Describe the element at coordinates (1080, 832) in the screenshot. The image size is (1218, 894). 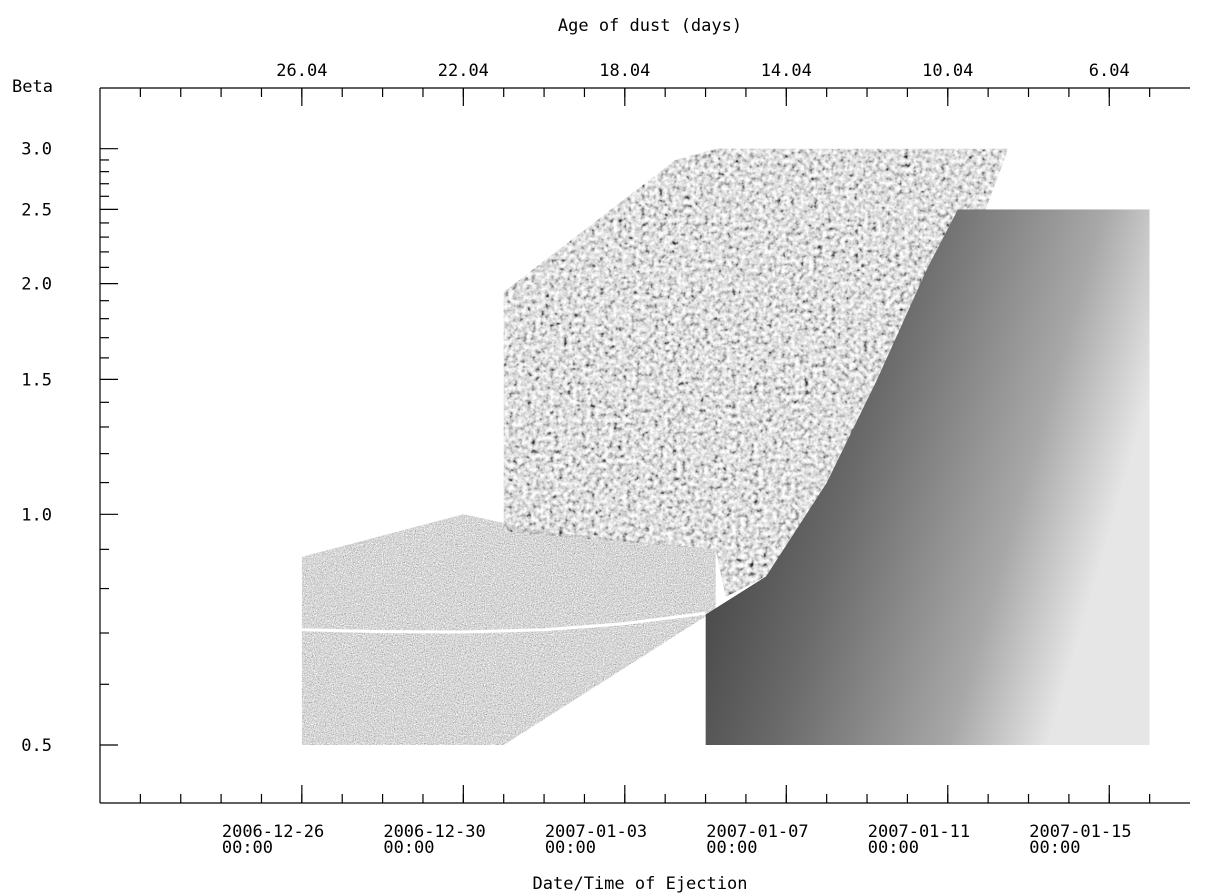
I see `x-tick-label-date: 2007-01-15` at that location.